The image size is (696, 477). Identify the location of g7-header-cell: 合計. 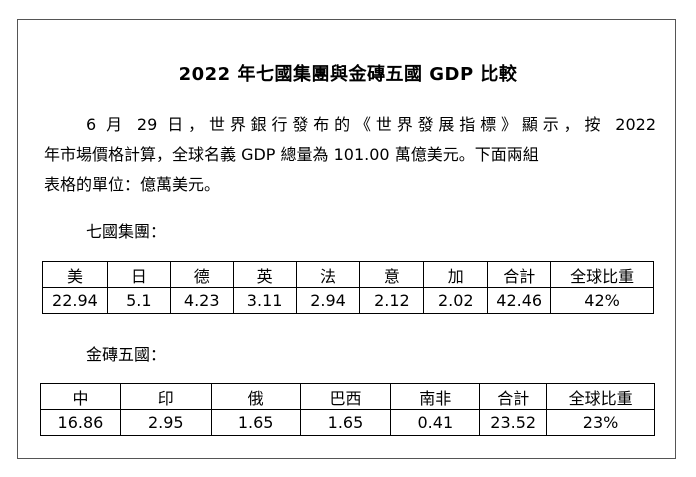
(519, 274).